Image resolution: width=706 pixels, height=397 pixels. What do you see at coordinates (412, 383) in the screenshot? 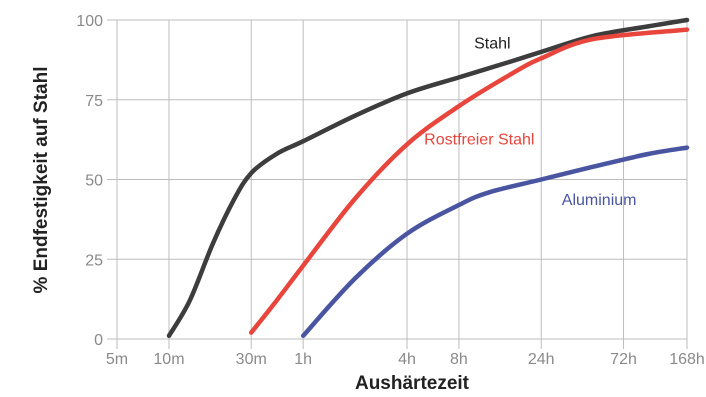
I see `x-axis-title: Aushärtezeit` at bounding box center [412, 383].